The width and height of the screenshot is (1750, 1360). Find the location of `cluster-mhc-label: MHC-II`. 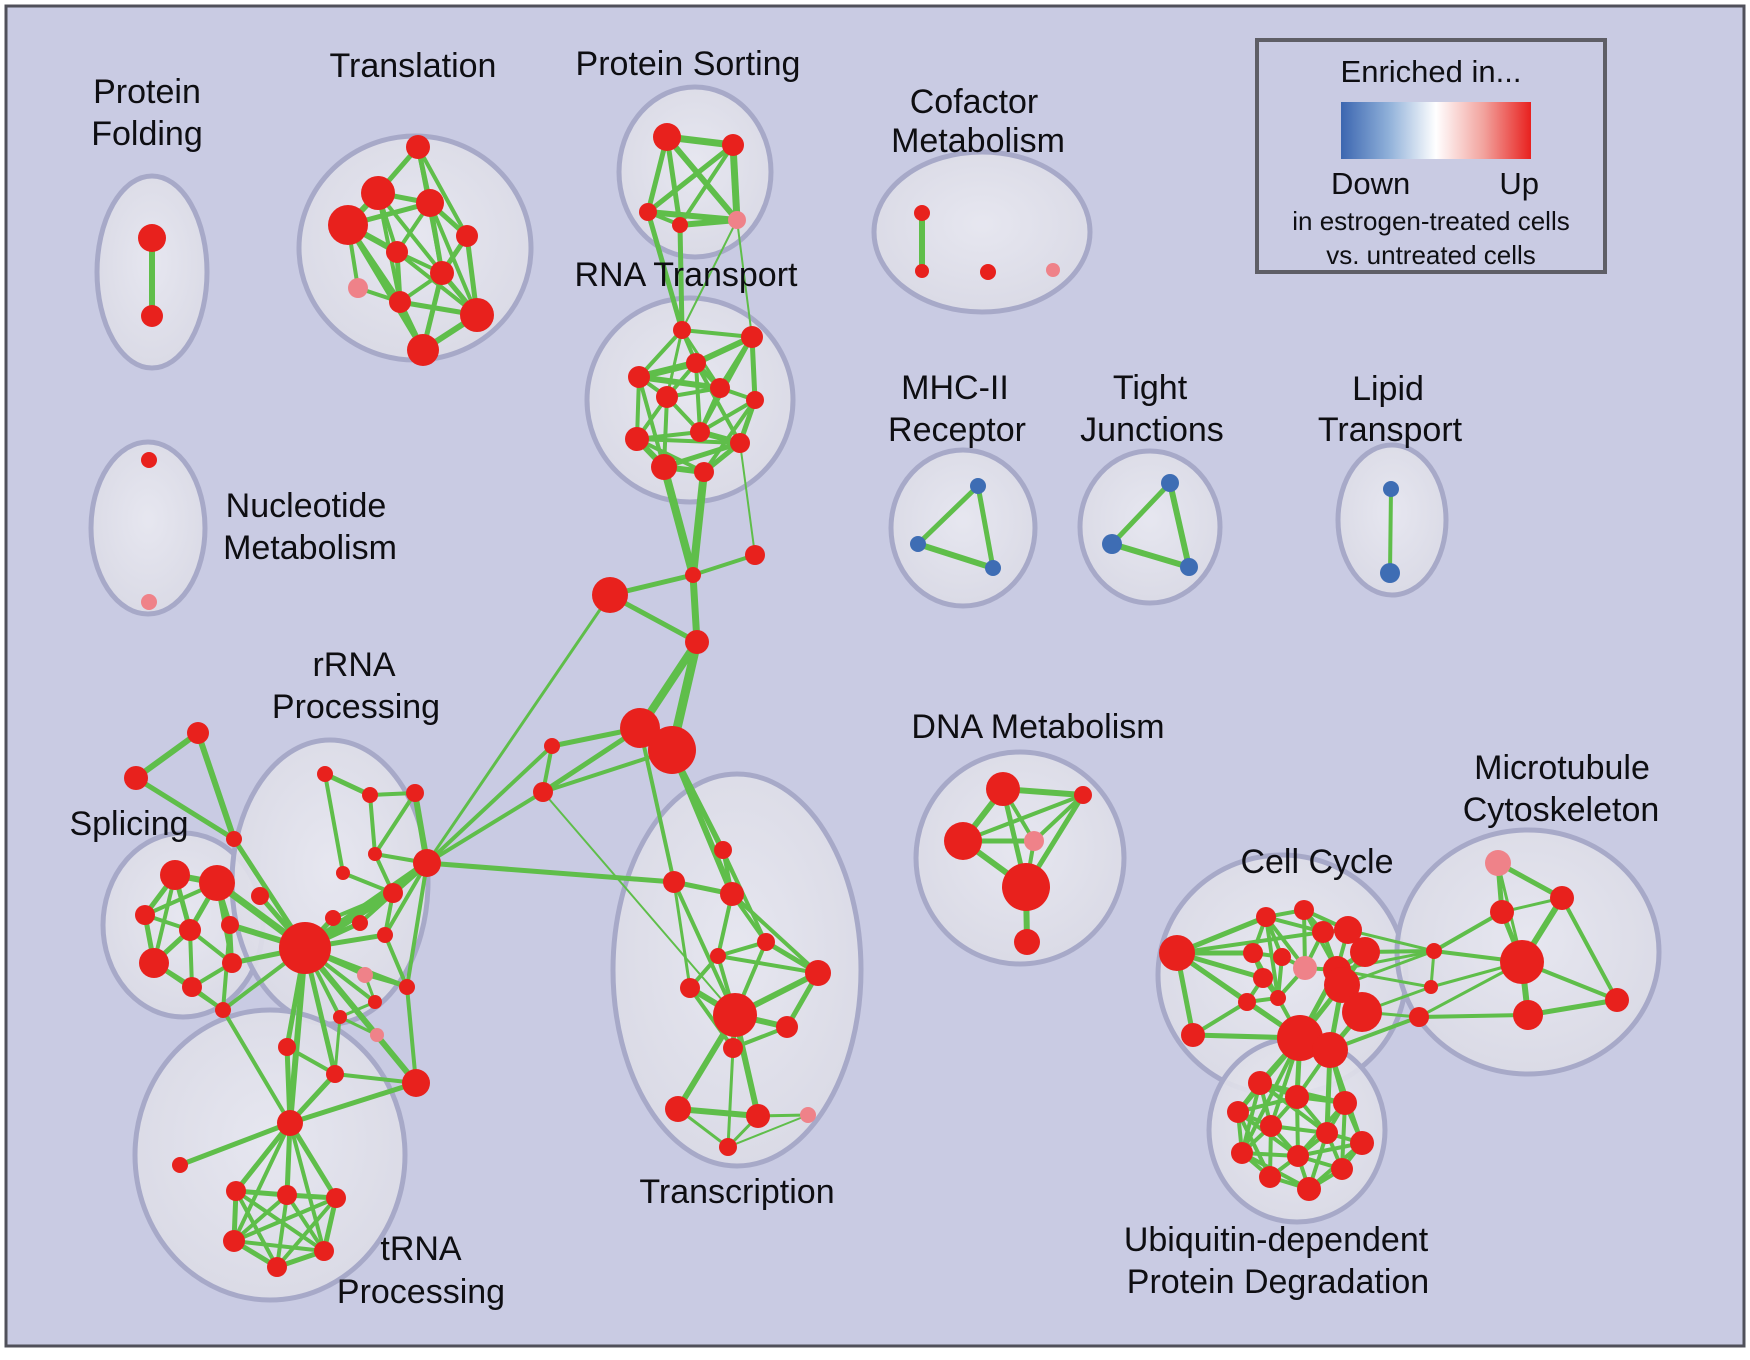

cluster-mhc-label: MHC-II is located at coordinates (955, 388).